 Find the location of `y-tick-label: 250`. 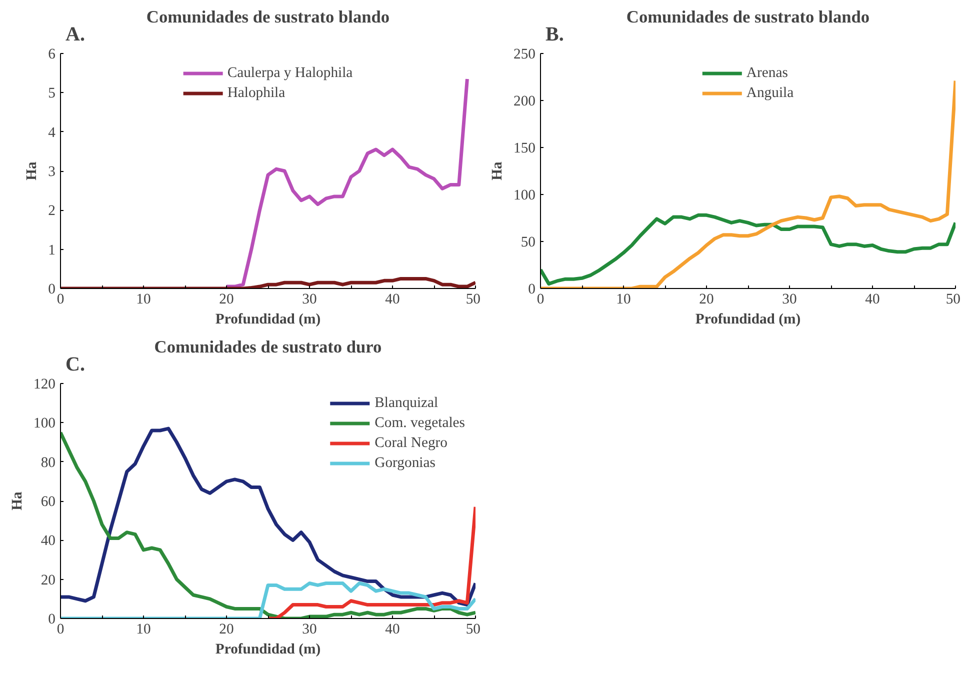

y-tick-label: 250 is located at coordinates (525, 54).